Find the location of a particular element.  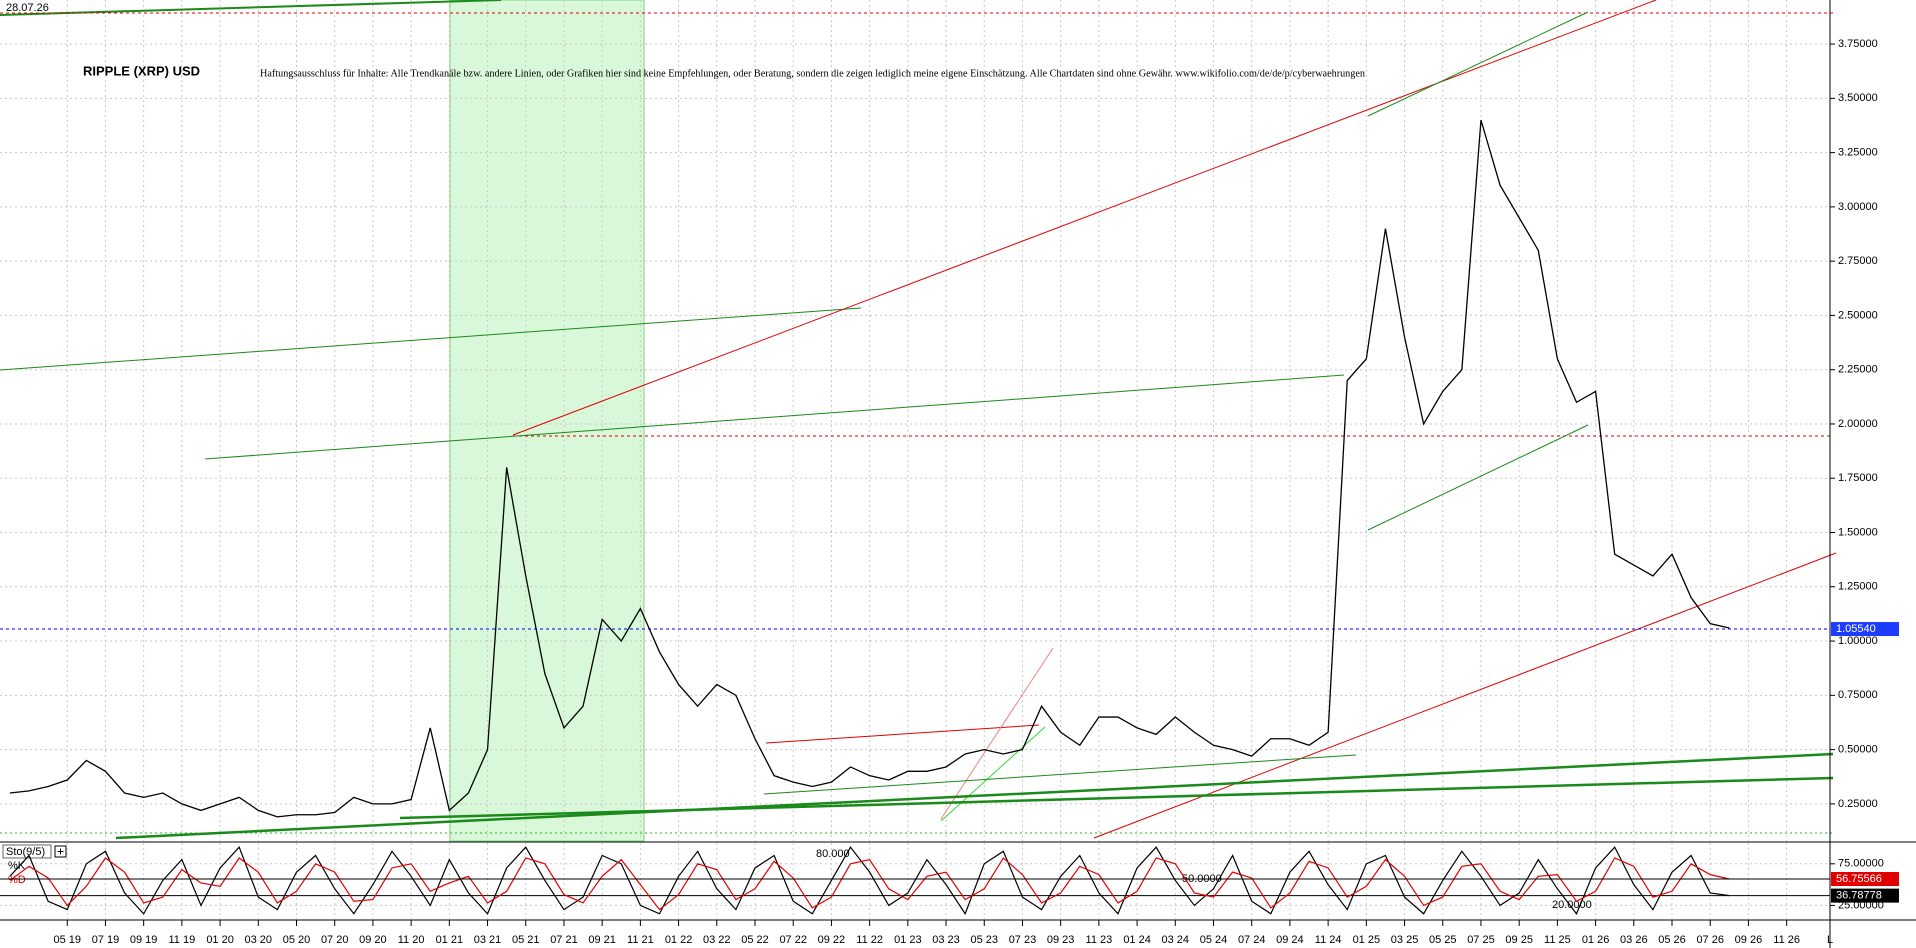

x-tick-label: 07 20 is located at coordinates (335, 940).